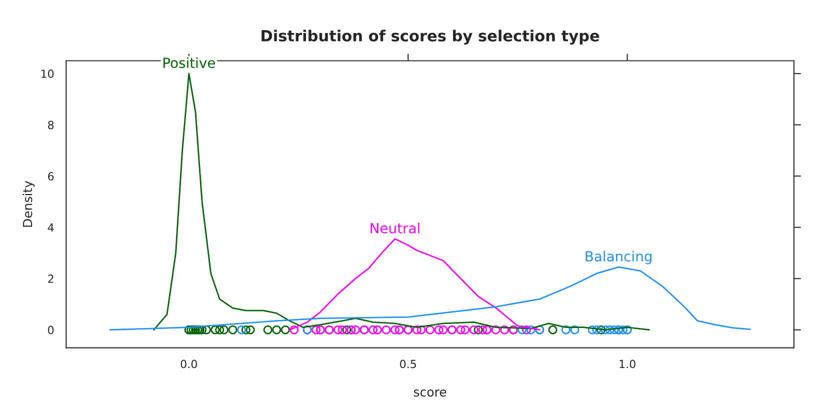 Image resolution: width=827 pixels, height=419 pixels. I want to click on x-tick-label: 0.5, so click(408, 364).